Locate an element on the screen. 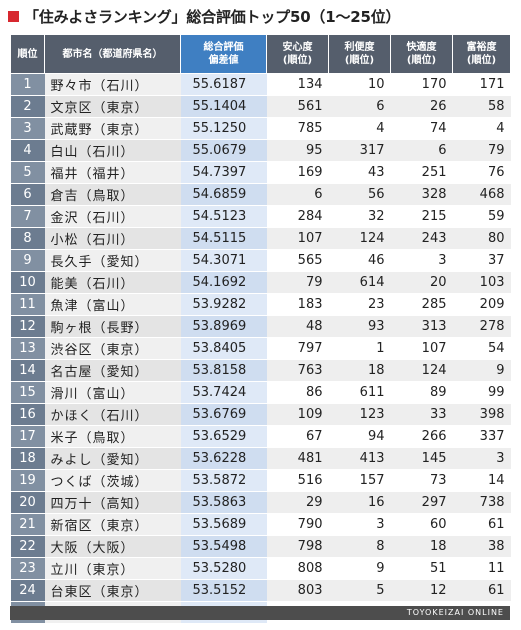 The height and width of the screenshot is (630, 521). cell-riben: 56 is located at coordinates (359, 194).